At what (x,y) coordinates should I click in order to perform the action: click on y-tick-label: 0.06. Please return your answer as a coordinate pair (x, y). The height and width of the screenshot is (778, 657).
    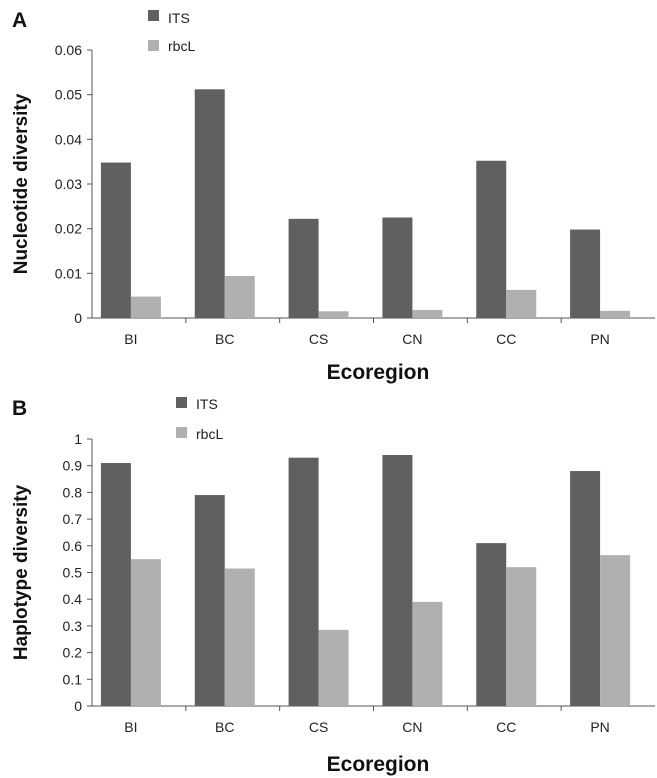
    Looking at the image, I should click on (68, 50).